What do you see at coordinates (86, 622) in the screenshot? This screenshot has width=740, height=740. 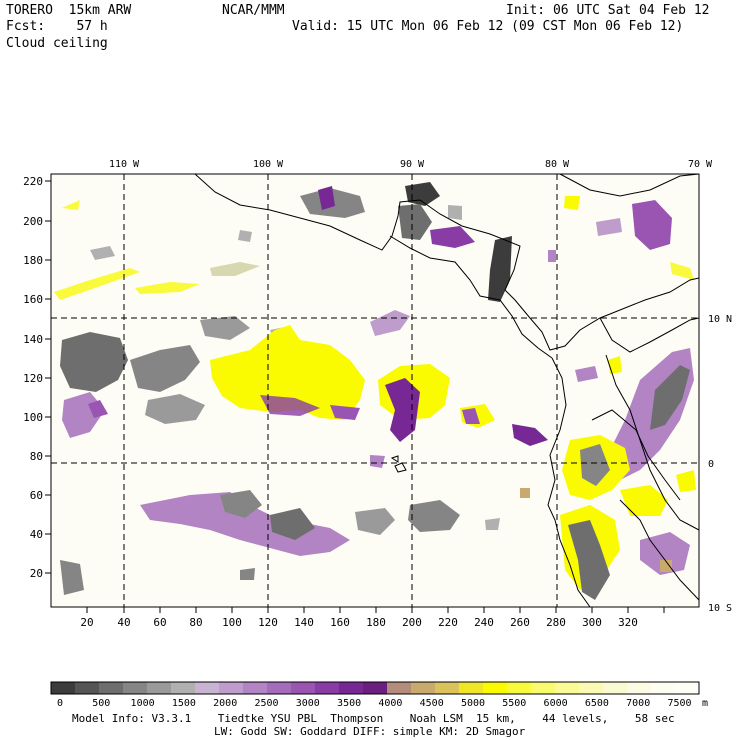 I see `x-tick-label: 20` at bounding box center [86, 622].